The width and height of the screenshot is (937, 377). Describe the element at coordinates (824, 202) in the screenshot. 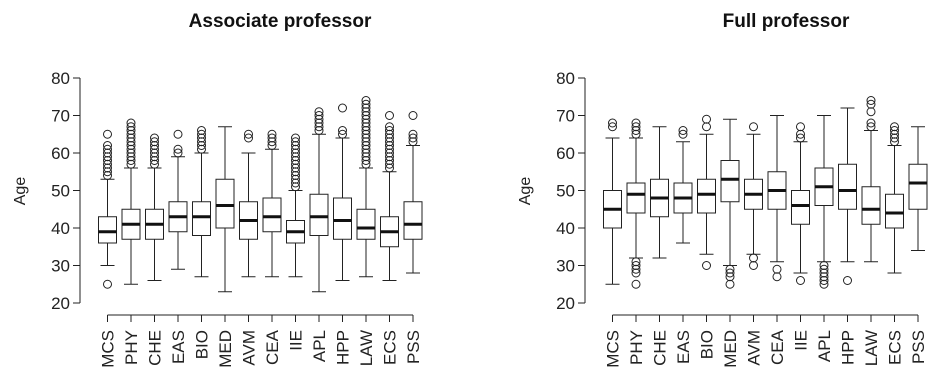

I see `box-apl` at that location.